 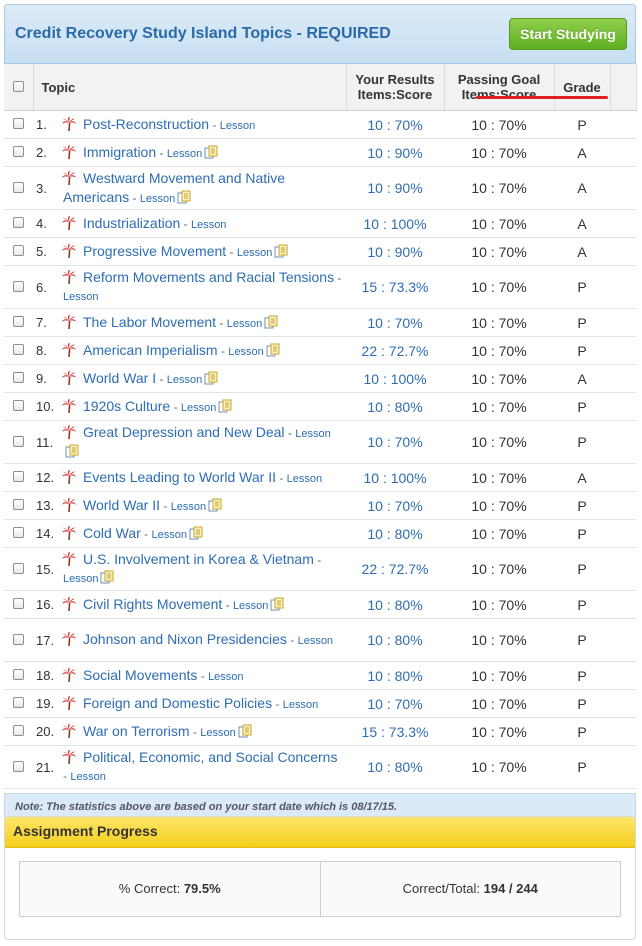 What do you see at coordinates (395, 505) in the screenshot?
I see `results-score: 10 : 70%` at bounding box center [395, 505].